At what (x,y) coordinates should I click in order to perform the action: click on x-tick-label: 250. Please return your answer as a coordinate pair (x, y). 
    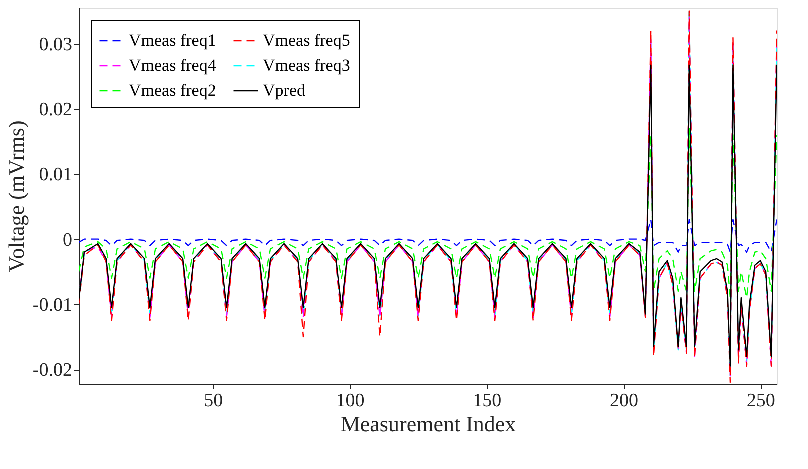
    Looking at the image, I should click on (761, 401).